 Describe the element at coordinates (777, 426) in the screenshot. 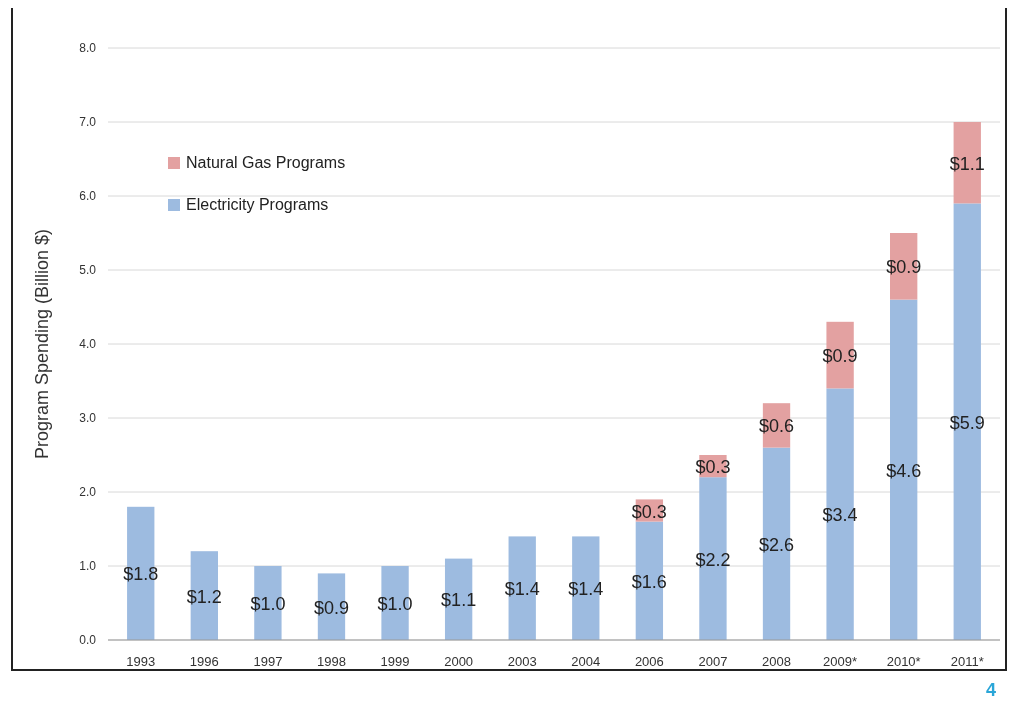

I see `data-label: $0.6` at that location.